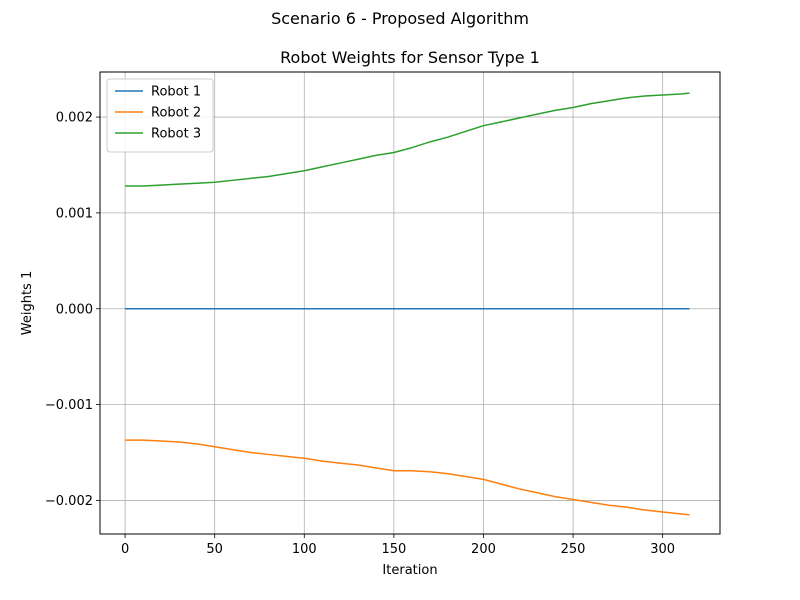 The width and height of the screenshot is (800, 600). I want to click on y-axis-ticks: −0.002 −0.001 0.000 0.001 0.002, so click(72, 310).